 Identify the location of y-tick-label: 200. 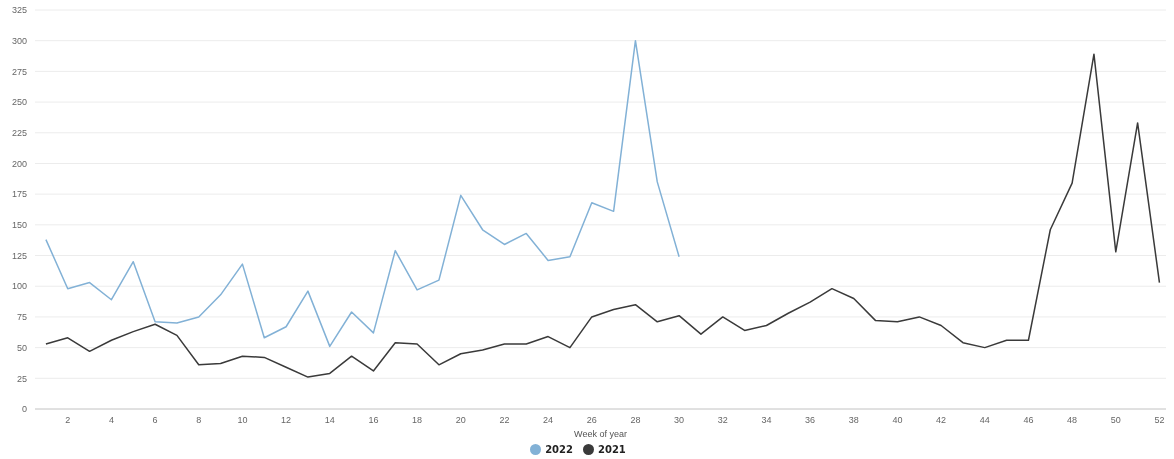
(19, 163).